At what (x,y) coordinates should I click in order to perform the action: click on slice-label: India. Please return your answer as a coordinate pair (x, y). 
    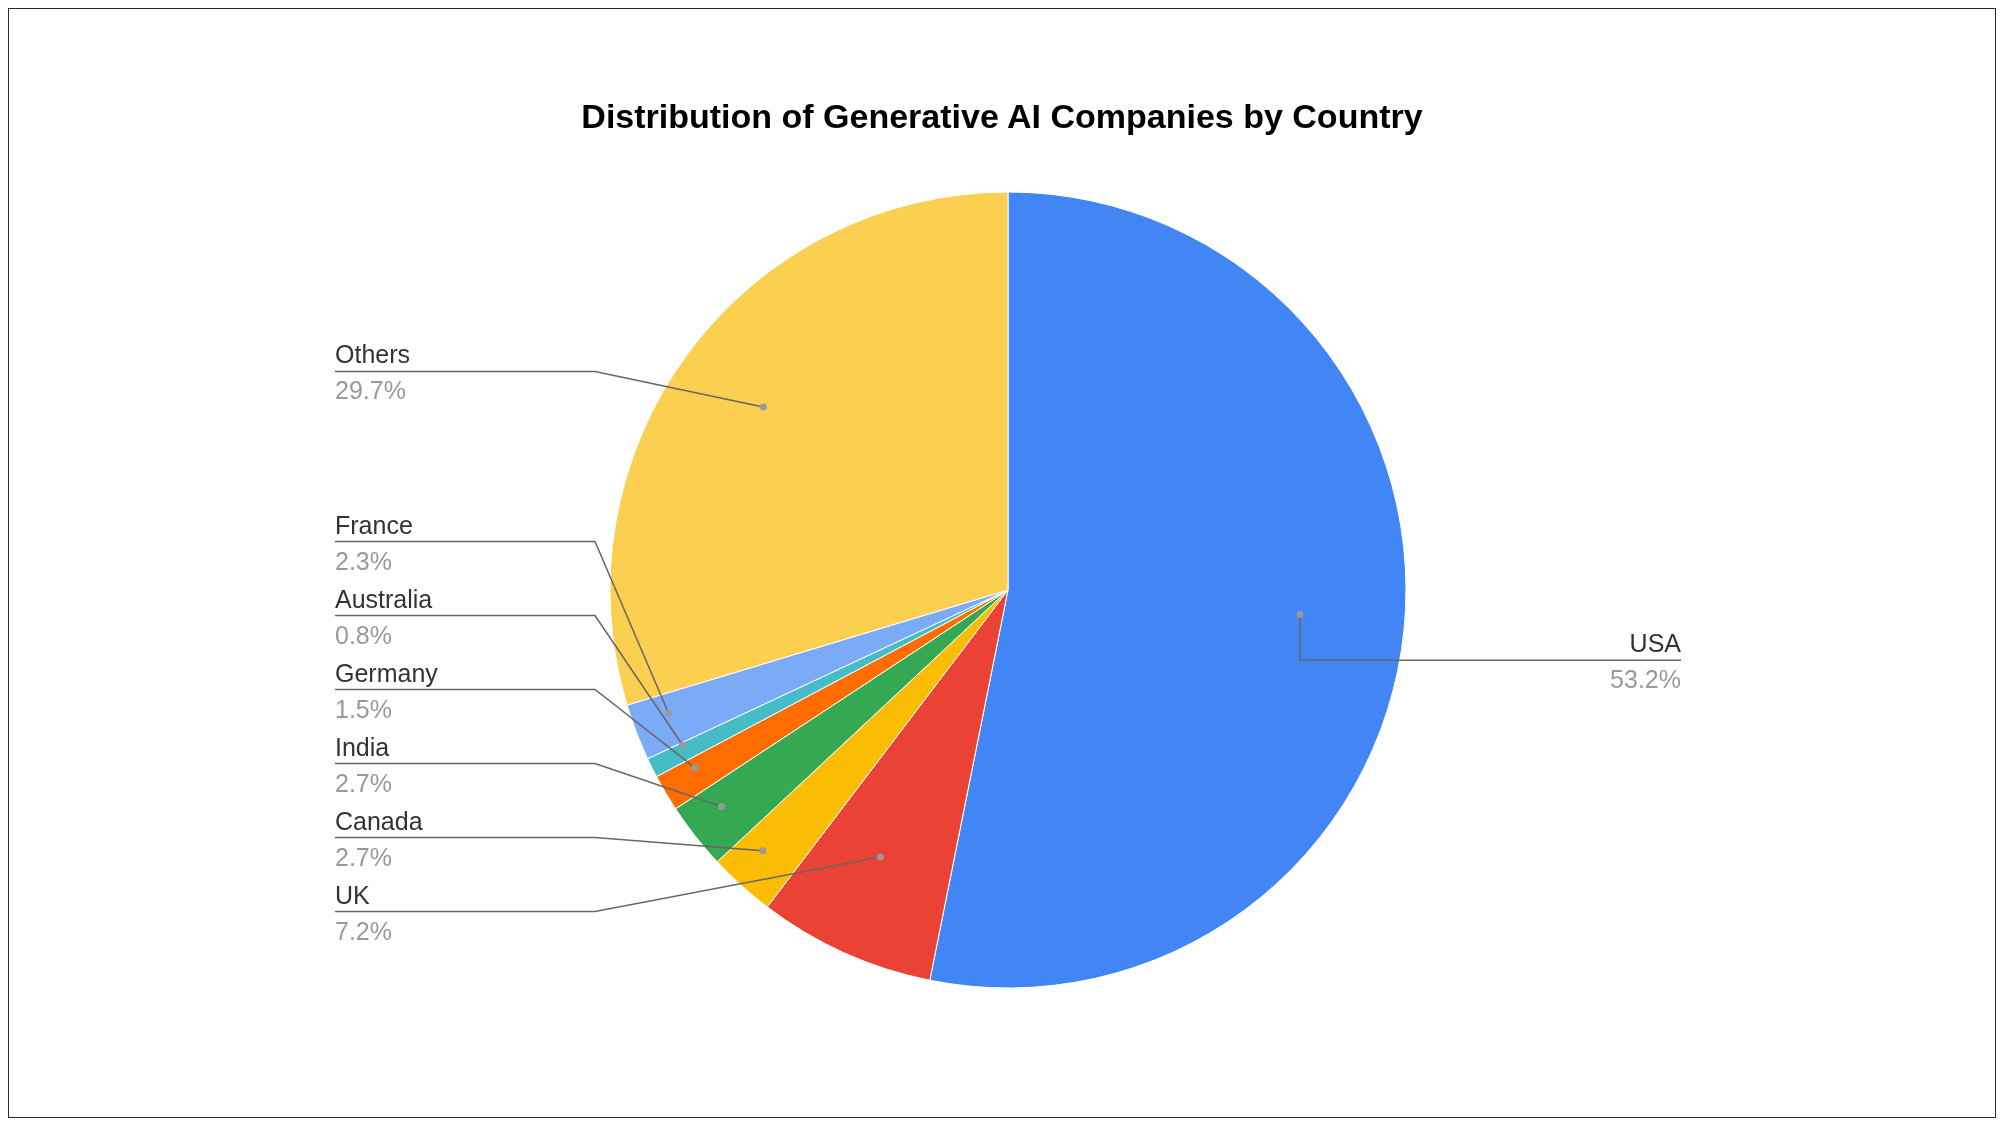
    Looking at the image, I should click on (362, 746).